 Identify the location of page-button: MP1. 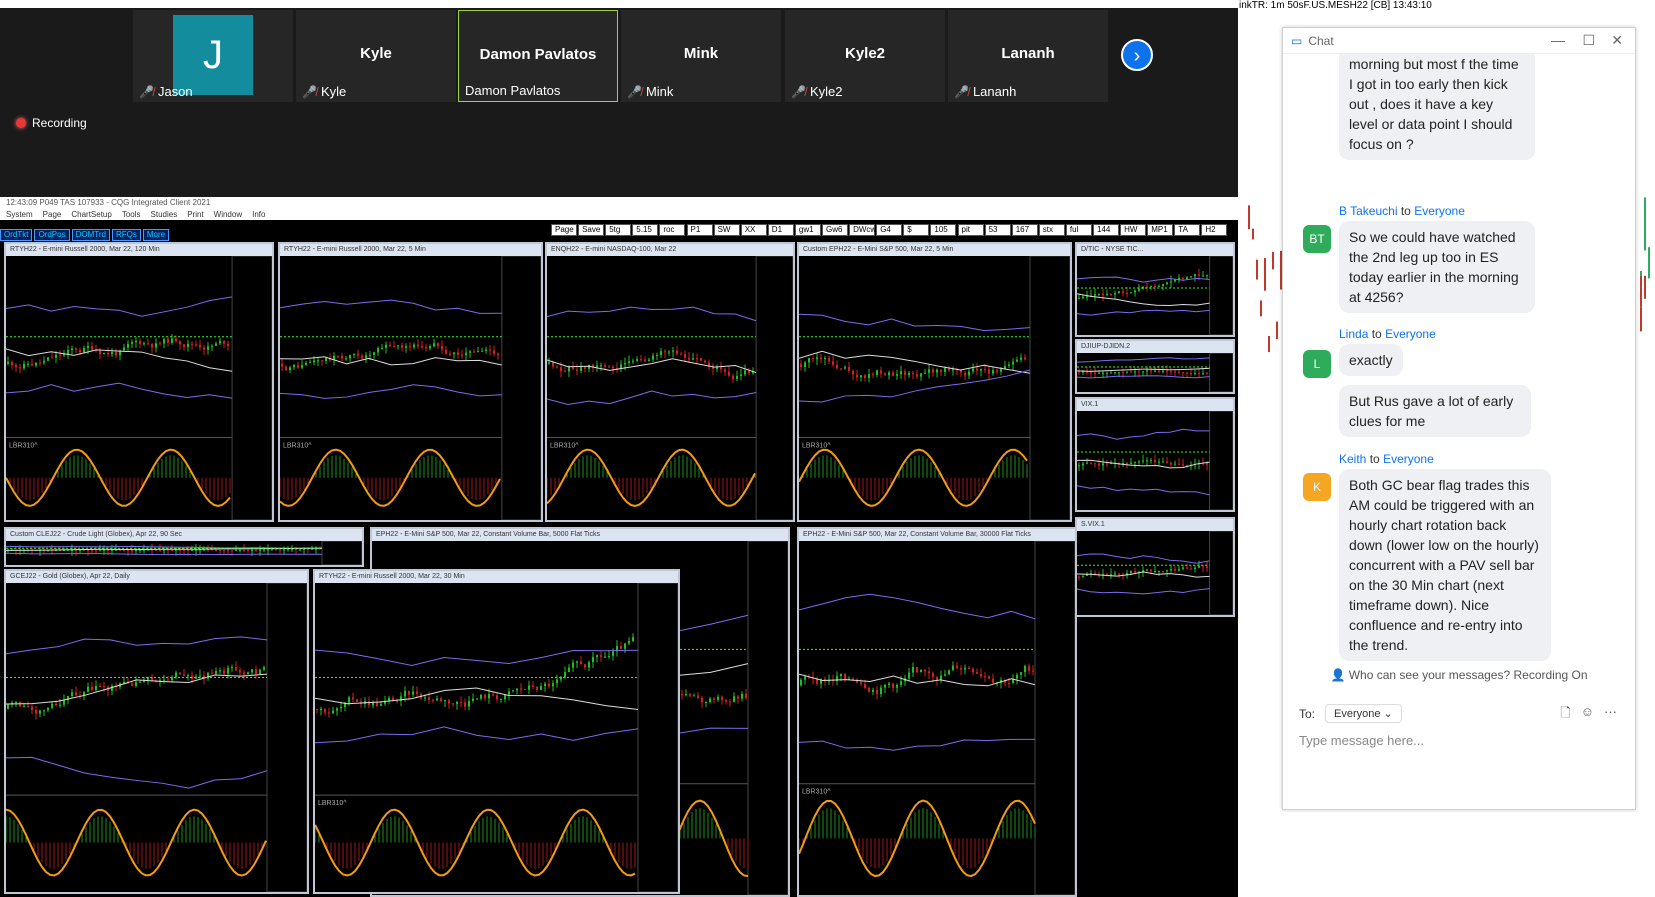
(1160, 230).